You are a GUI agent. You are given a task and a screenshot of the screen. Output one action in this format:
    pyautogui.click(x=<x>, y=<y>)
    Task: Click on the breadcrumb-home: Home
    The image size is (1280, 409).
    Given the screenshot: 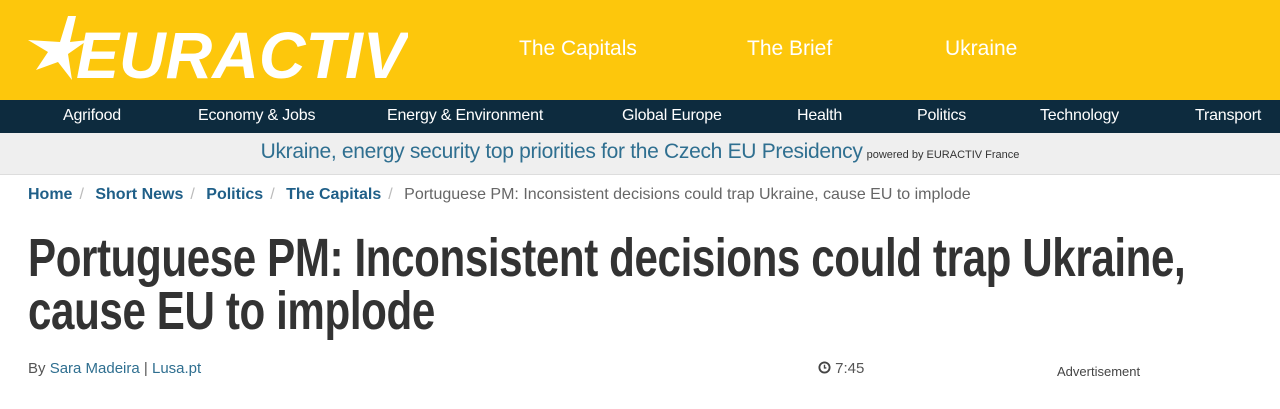 What is the action you would take?
    pyautogui.click(x=50, y=194)
    